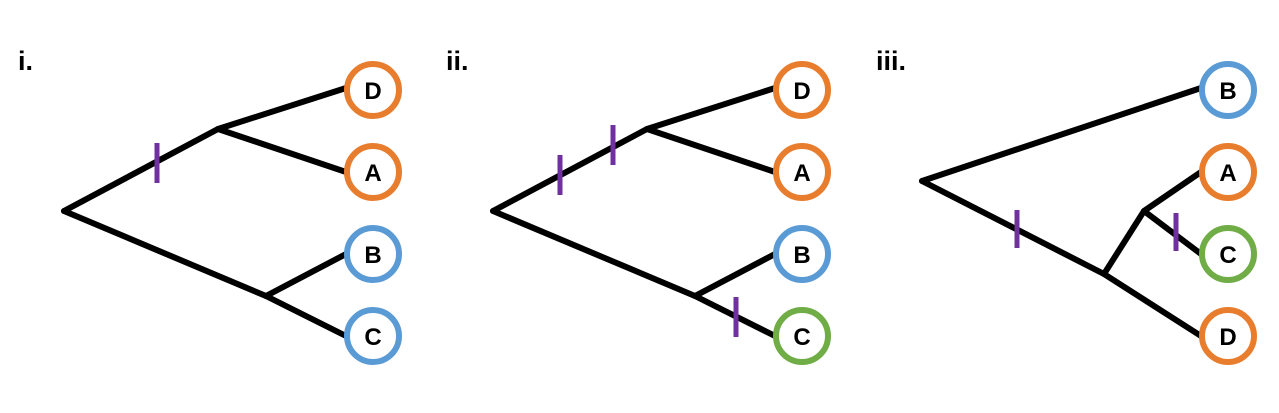 This screenshot has width=1279, height=413. What do you see at coordinates (891, 61) in the screenshot?
I see `panel-label-iii: iii.` at bounding box center [891, 61].